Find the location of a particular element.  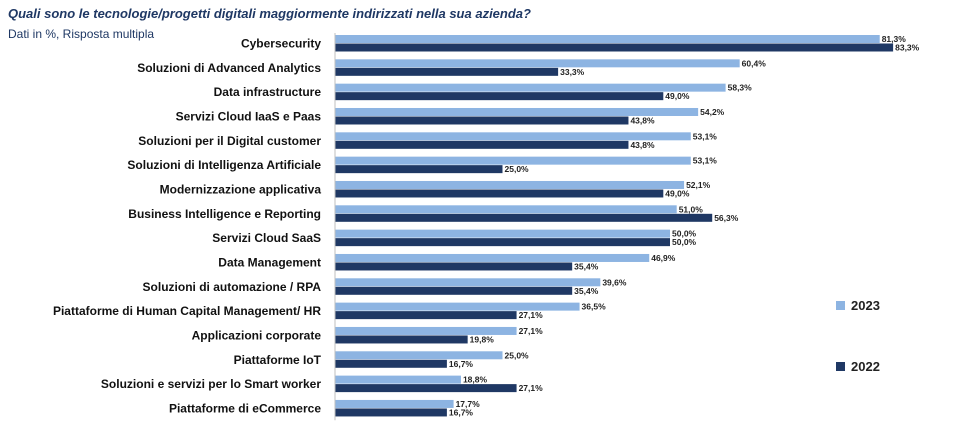

data-label-2023-applicazioni-corporate: 27,1% is located at coordinates (531, 331).